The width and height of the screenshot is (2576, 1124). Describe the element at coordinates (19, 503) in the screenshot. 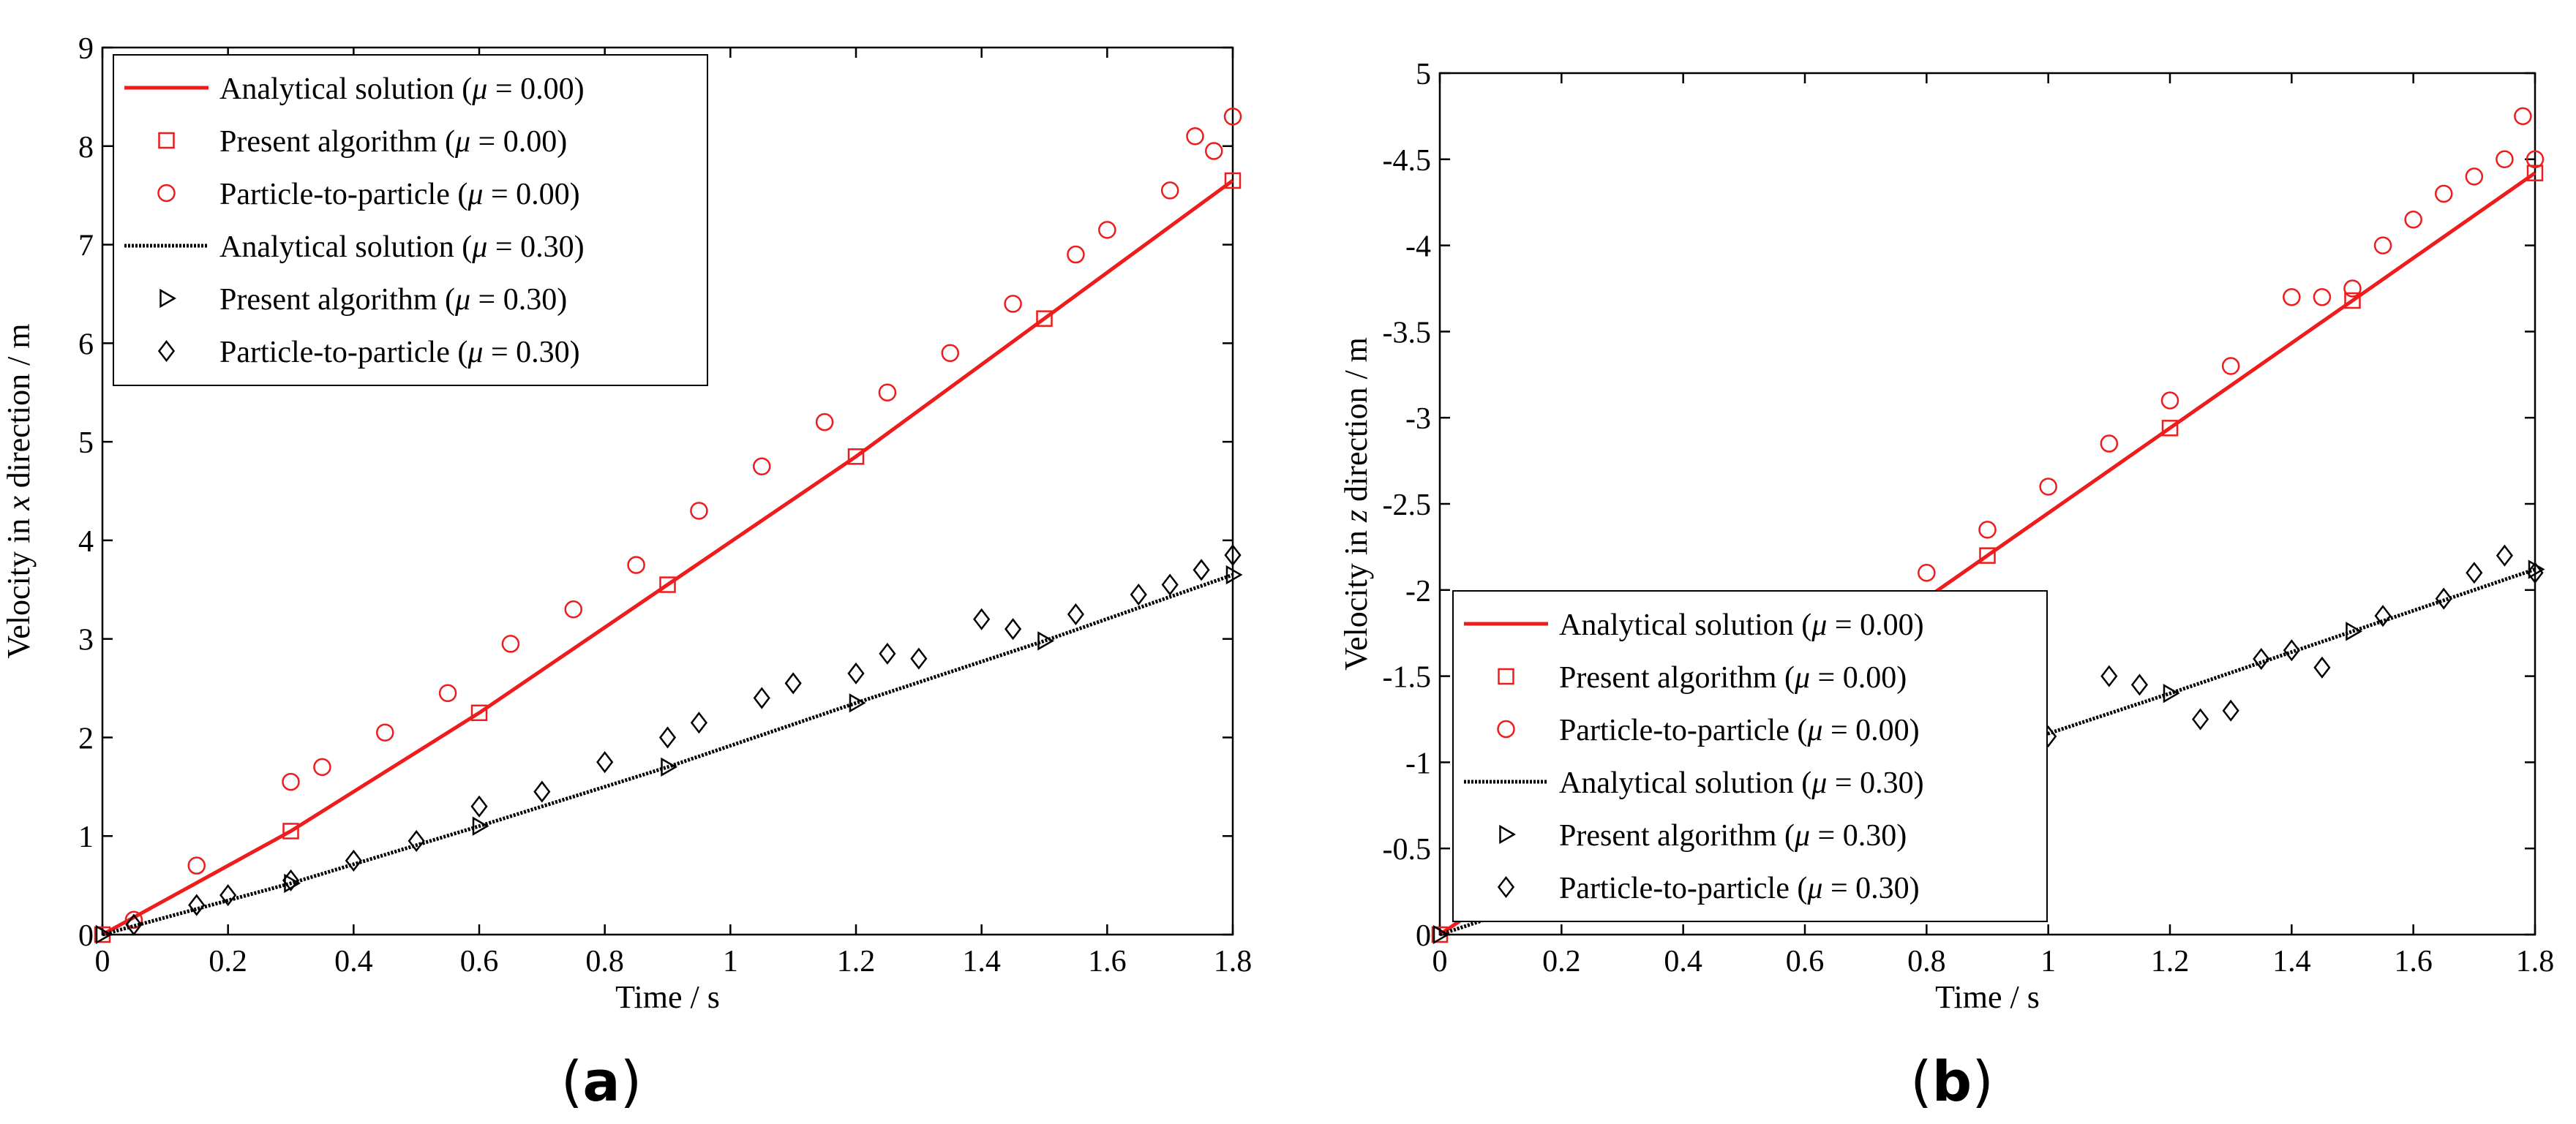

I see `y-axis-label-variable: x` at that location.